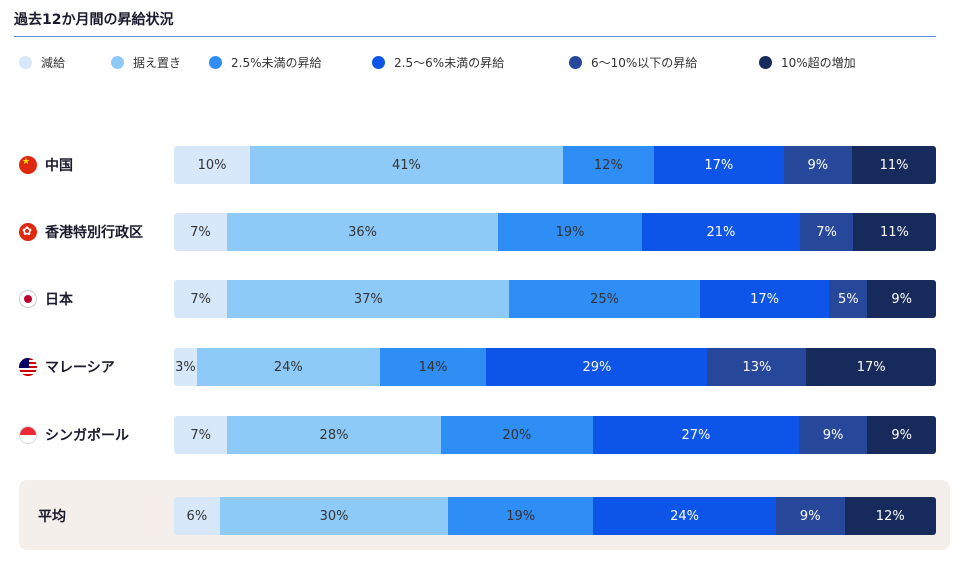 This screenshot has height=566, width=979. I want to click on bar-segment: 36%, so click(362, 232).